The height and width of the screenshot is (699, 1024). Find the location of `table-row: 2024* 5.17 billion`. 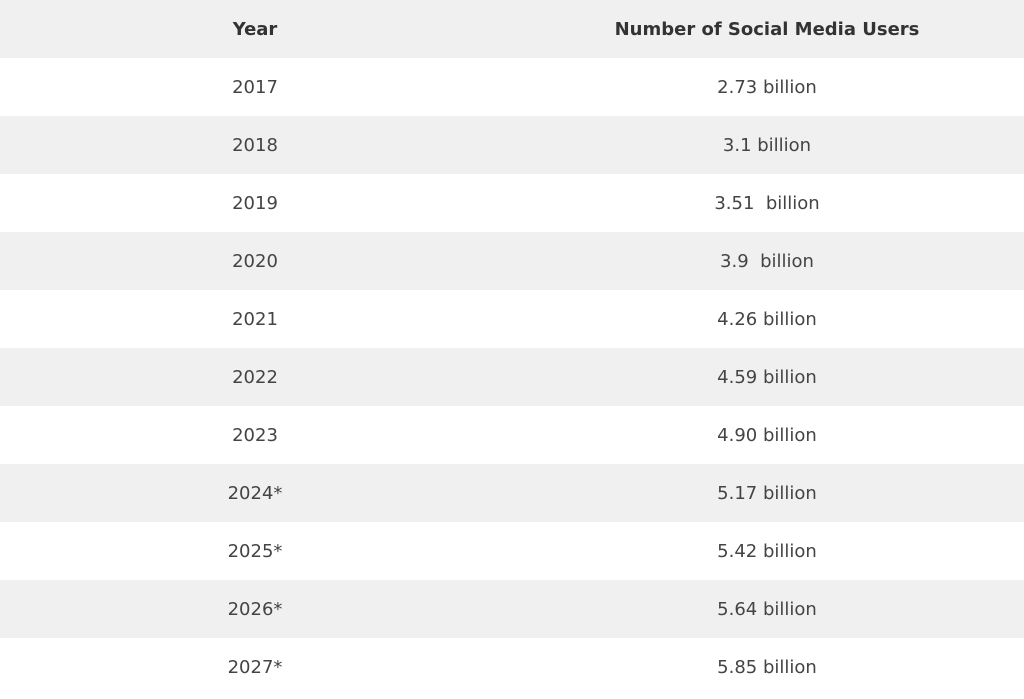

table-row: 2024* 5.17 billion is located at coordinates (512, 493).